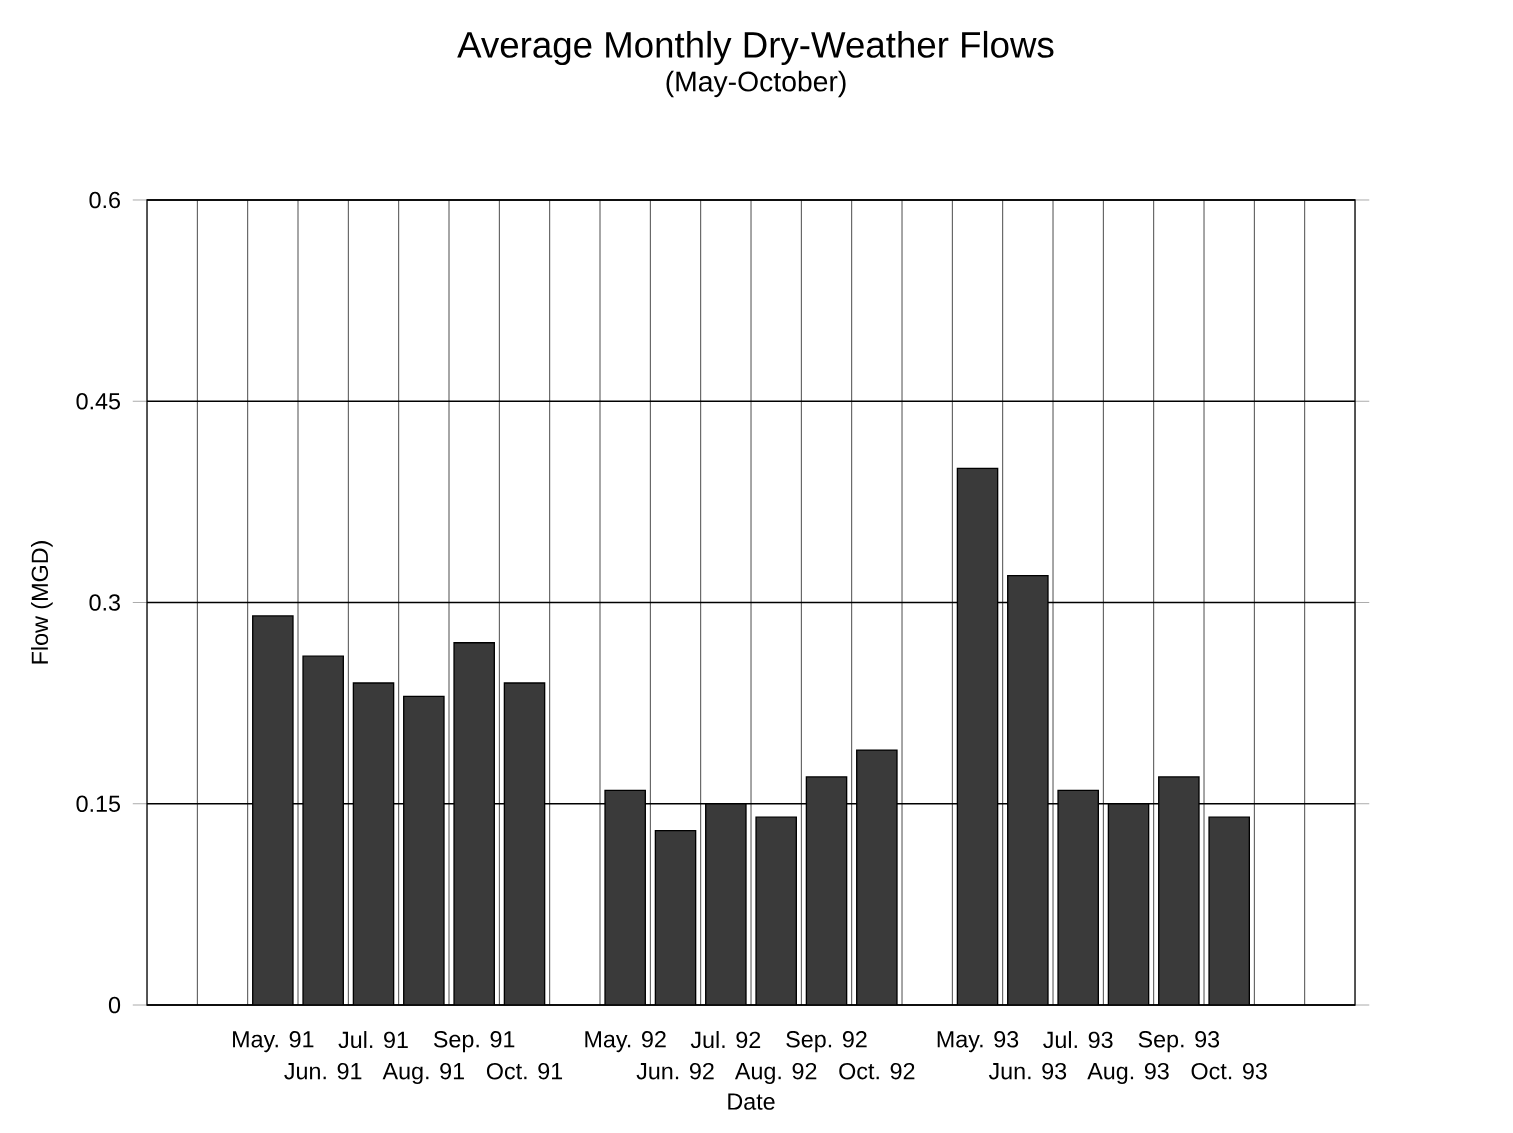  Describe the element at coordinates (474, 1042) in the screenshot. I see `x-tick-label: Sep. 91` at that location.